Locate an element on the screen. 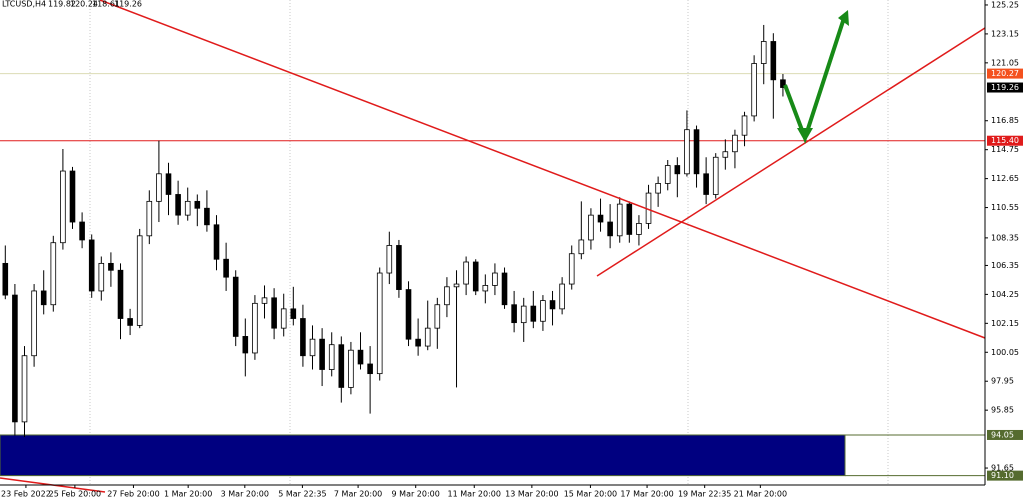 This screenshot has height=500, width=1024. y-tick-label: 112.65 is located at coordinates (1005, 178).